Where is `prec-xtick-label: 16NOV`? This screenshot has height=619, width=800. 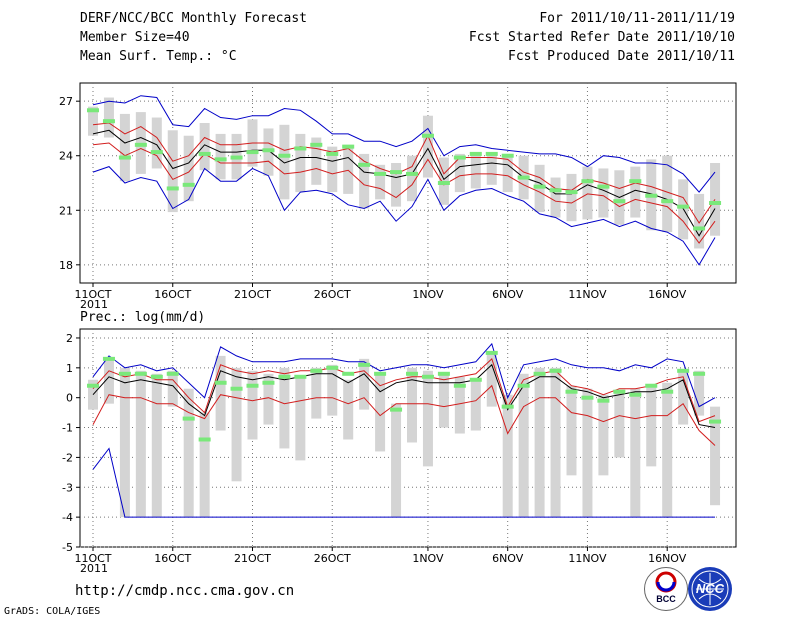
prec-xtick-label: 16NOV is located at coordinates (667, 558).